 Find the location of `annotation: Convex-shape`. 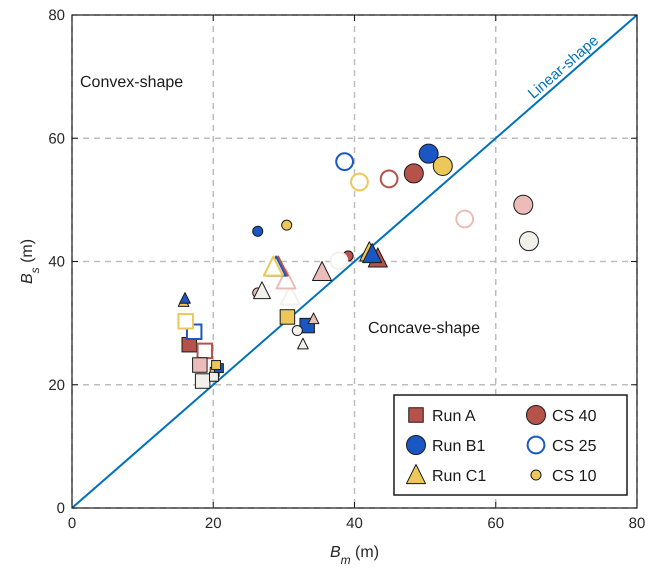

annotation: Convex-shape is located at coordinates (132, 82).